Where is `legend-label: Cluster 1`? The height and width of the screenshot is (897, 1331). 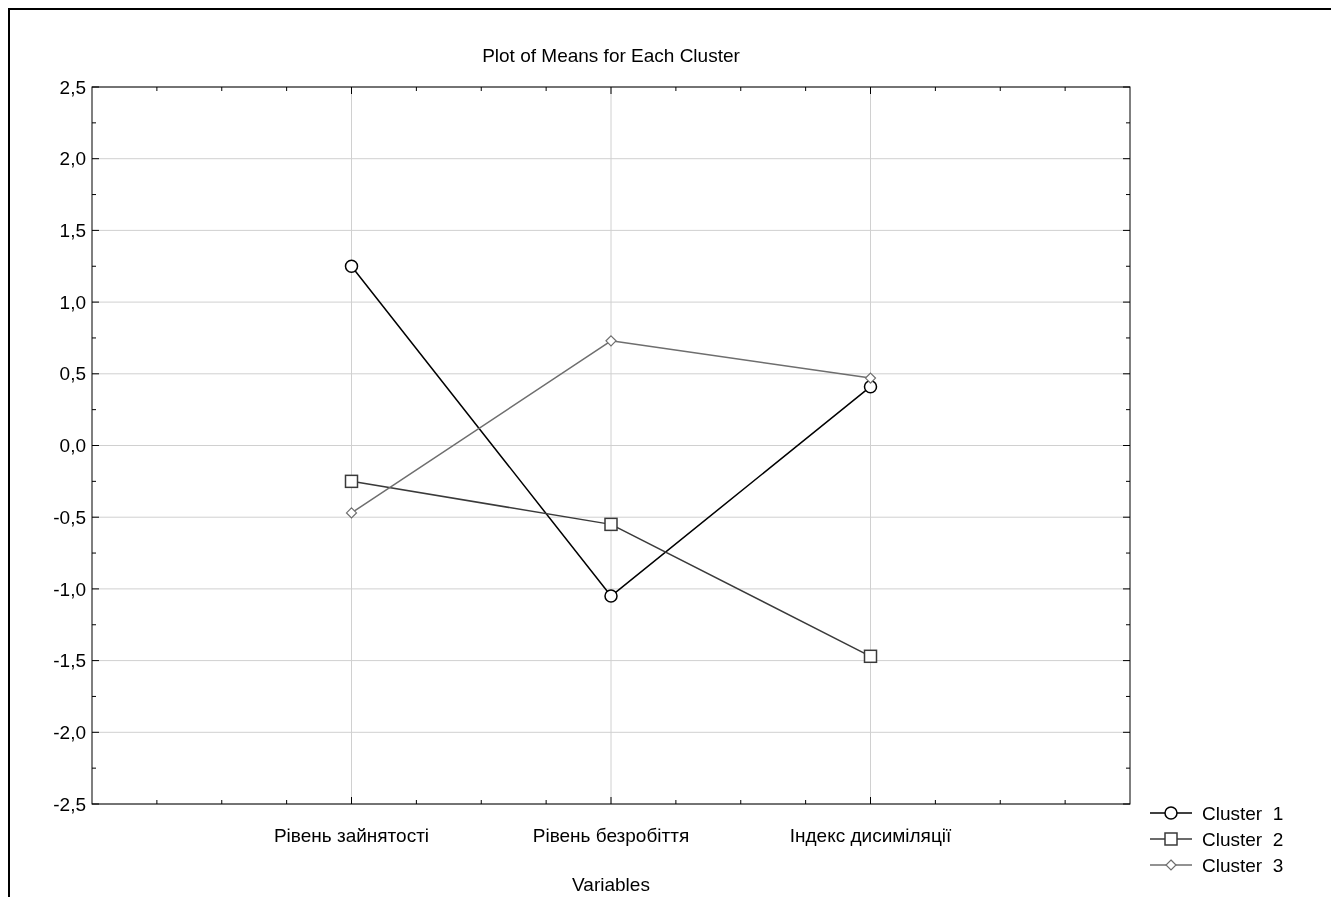
legend-label: Cluster 1 is located at coordinates (1243, 813).